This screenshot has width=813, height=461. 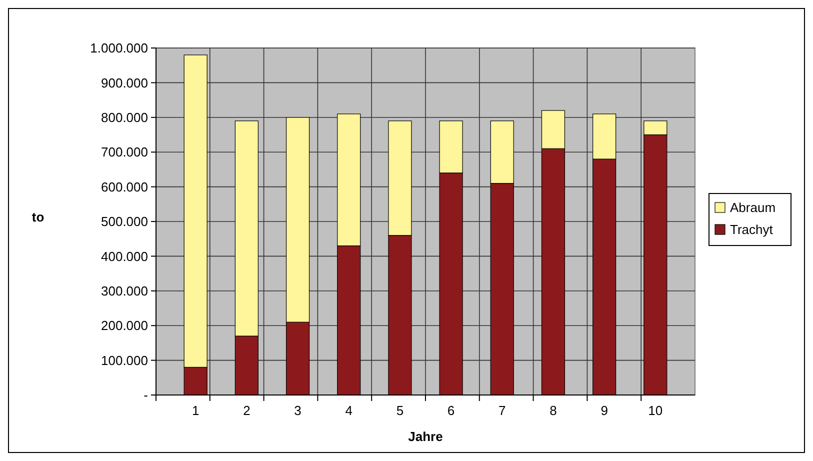 I want to click on y-tick-label: 200.000, so click(x=124, y=326).